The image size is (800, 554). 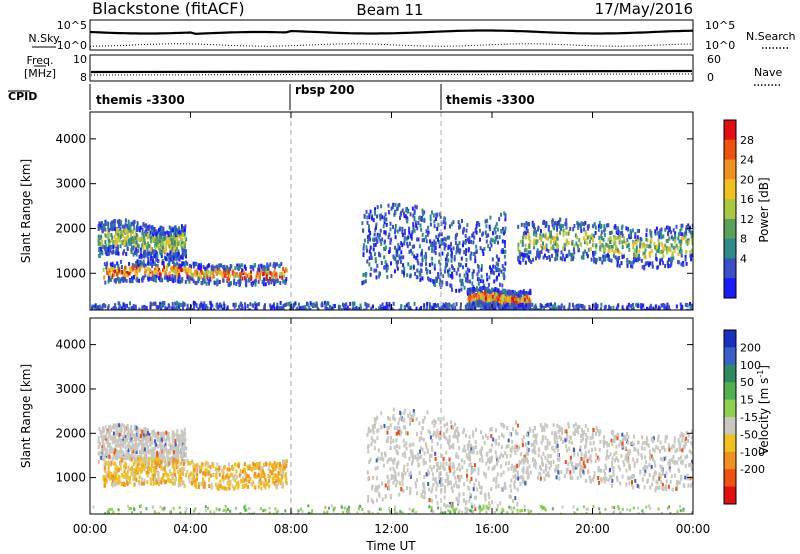 I want to click on nsearch-trace, so click(x=392, y=45).